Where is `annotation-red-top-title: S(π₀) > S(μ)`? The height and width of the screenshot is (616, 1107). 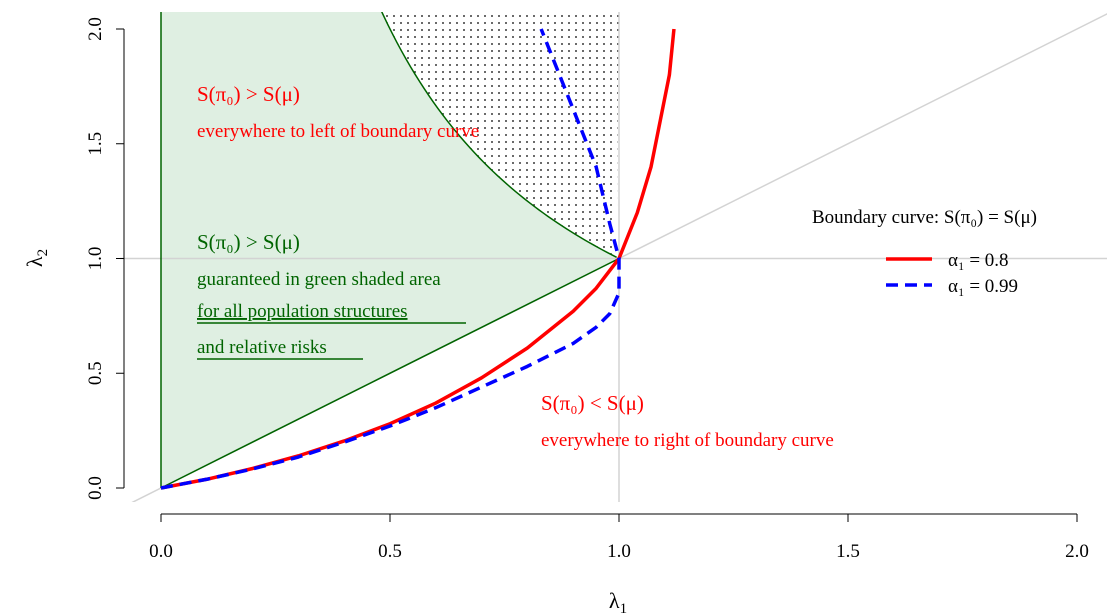
annotation-red-top-title: S(π₀) > S(μ) is located at coordinates (248, 94).